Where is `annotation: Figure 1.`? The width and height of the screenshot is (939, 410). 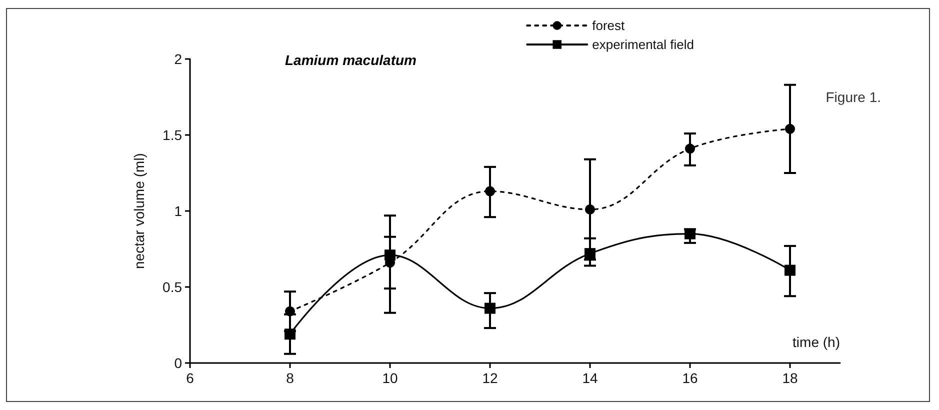 annotation: Figure 1. is located at coordinates (853, 97).